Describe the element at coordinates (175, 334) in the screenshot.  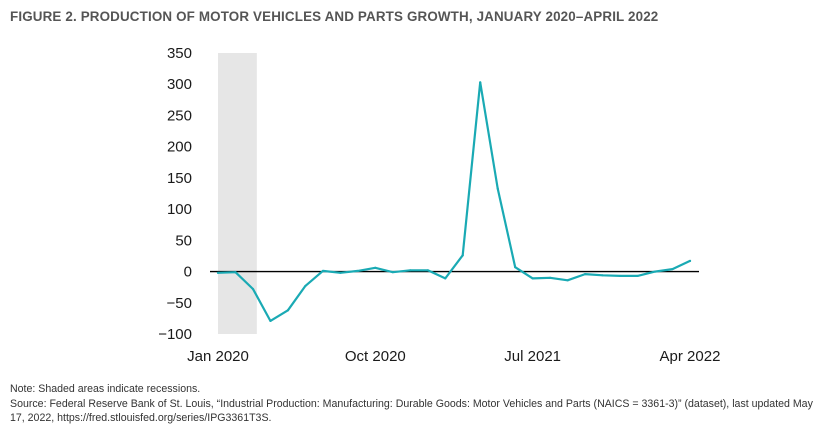
I see `y-tick-label: −100` at that location.